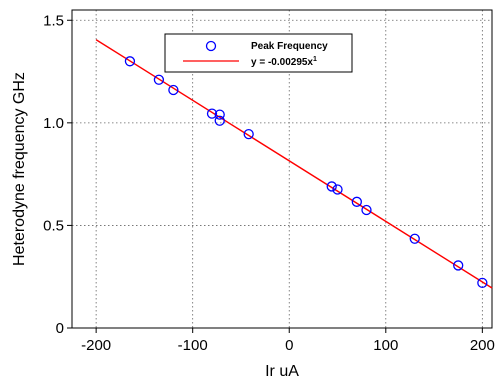 This screenshot has height=383, width=500. Describe the element at coordinates (60, 328) in the screenshot. I see `y-tick-label: 0` at that location.